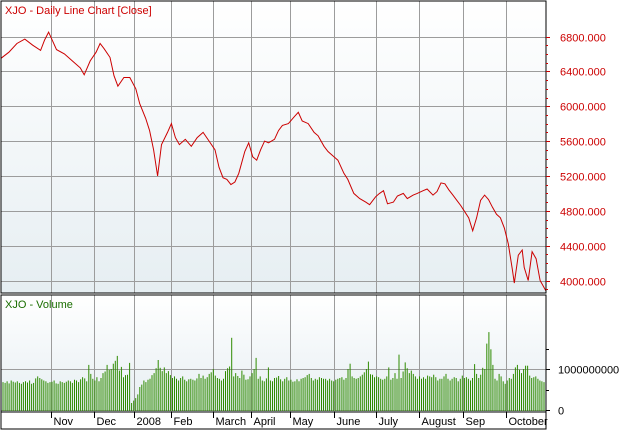 Image resolution: width=625 pixels, height=430 pixels. What do you see at coordinates (389, 422) in the screenshot?
I see `x-tick-label: July` at bounding box center [389, 422].